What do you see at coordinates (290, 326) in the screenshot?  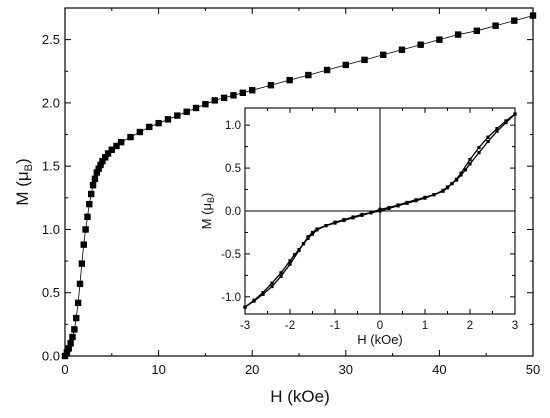 I see `inset-x-tick-label: -2` at bounding box center [290, 326].